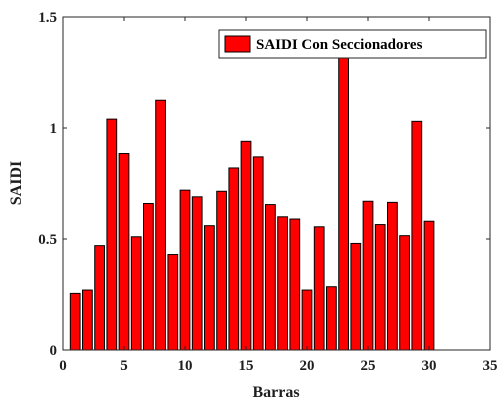  What do you see at coordinates (275, 392) in the screenshot?
I see `x-axis-title: Barras` at bounding box center [275, 392].